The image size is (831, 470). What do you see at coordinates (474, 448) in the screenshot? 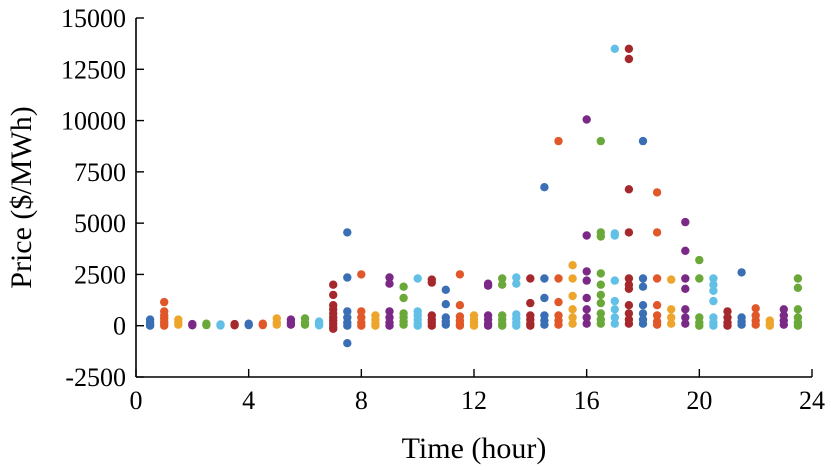
I see `x-axis-title: Time (hour)` at bounding box center [474, 448].